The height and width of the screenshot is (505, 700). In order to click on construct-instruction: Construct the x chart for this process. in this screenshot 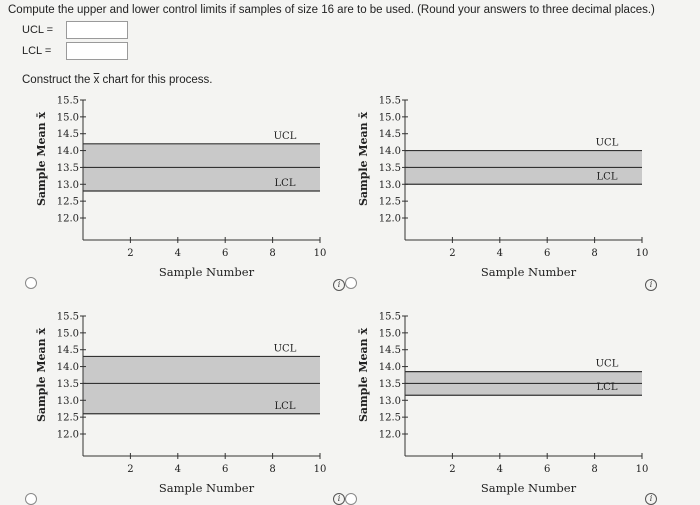, I will do `click(117, 80)`.